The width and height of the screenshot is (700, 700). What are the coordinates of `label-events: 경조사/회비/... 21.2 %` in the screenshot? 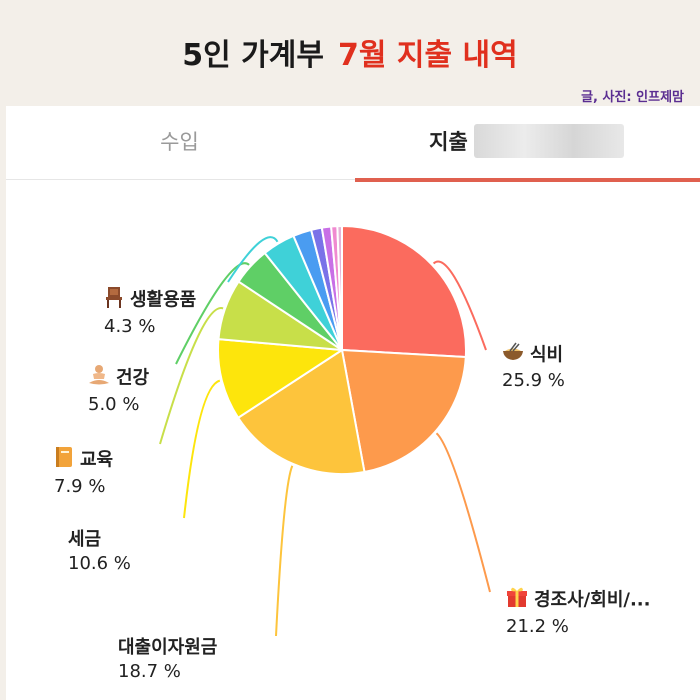 It's located at (578, 612).